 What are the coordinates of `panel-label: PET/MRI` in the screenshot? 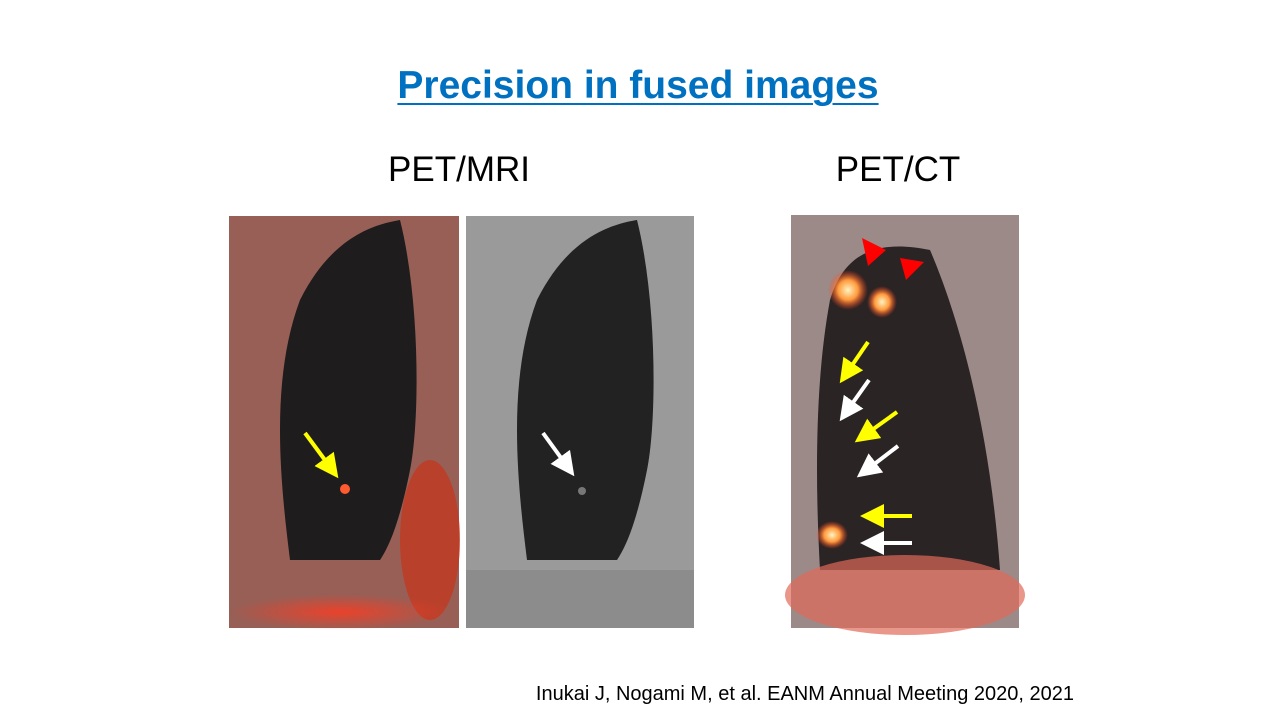 It's located at (459, 169).